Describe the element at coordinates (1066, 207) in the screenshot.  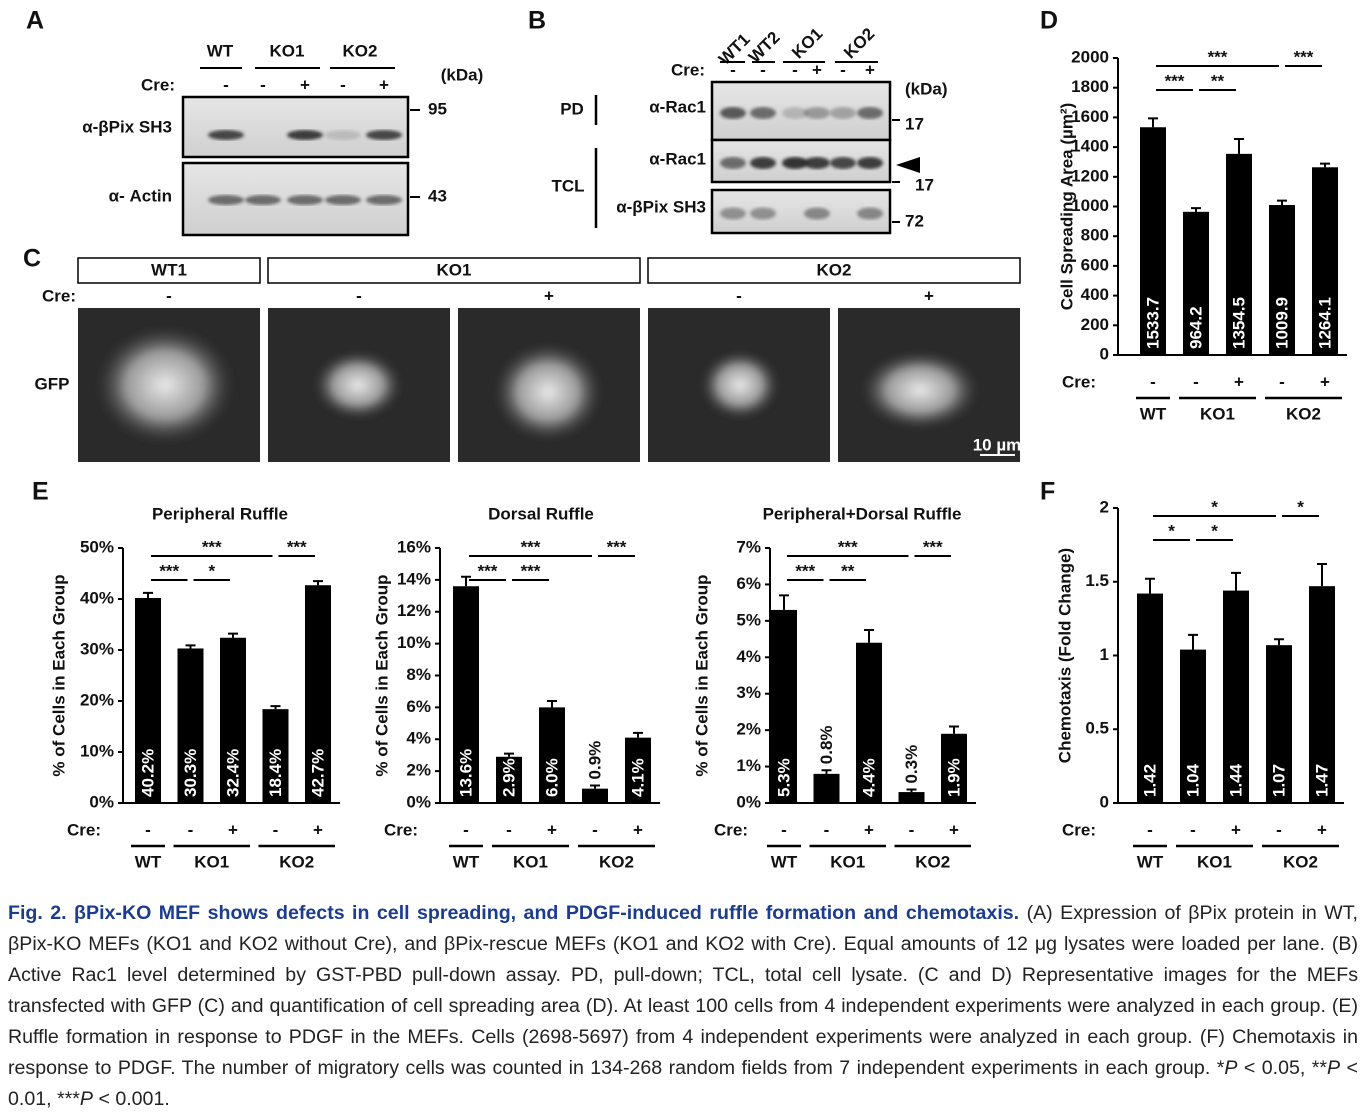
I see `y-axis-title: Cell Spreading Area (µm²)` at that location.